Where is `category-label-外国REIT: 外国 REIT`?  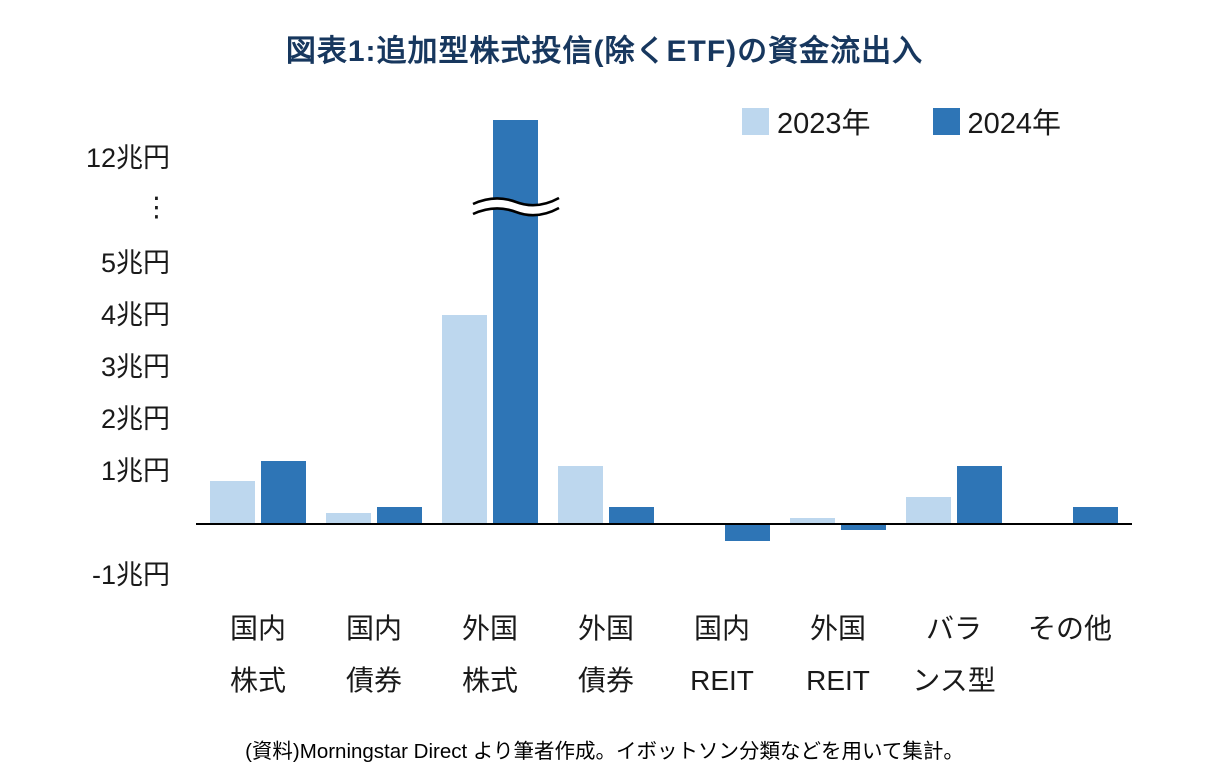 category-label-外国REIT: 外国 REIT is located at coordinates (838, 655).